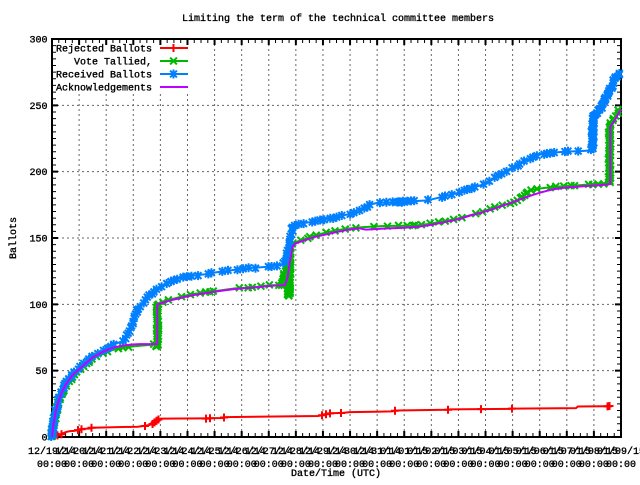 This screenshot has height=485, width=640. Describe the element at coordinates (296, 452) in the screenshot. I see `svg-text: 12/28/14` at that location.